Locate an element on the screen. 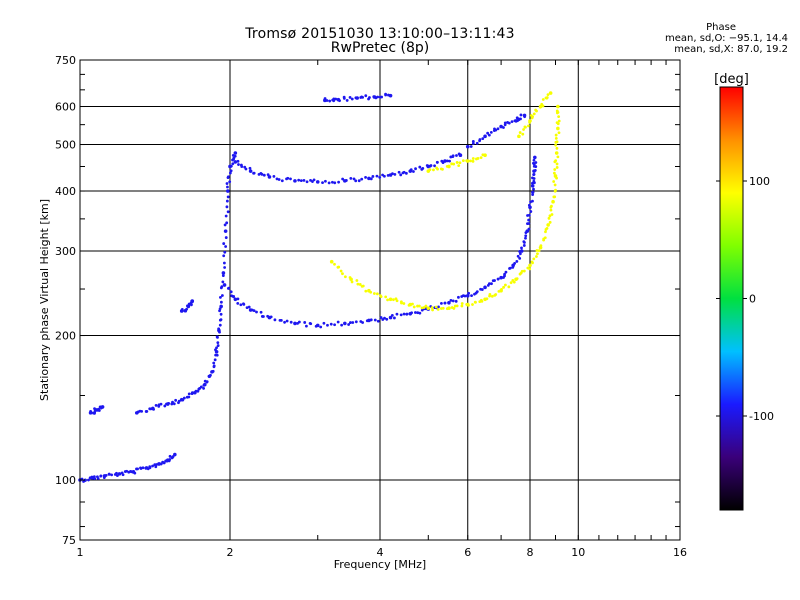 This screenshot has width=800, height=600. x-tick-label: 16 is located at coordinates (680, 552).